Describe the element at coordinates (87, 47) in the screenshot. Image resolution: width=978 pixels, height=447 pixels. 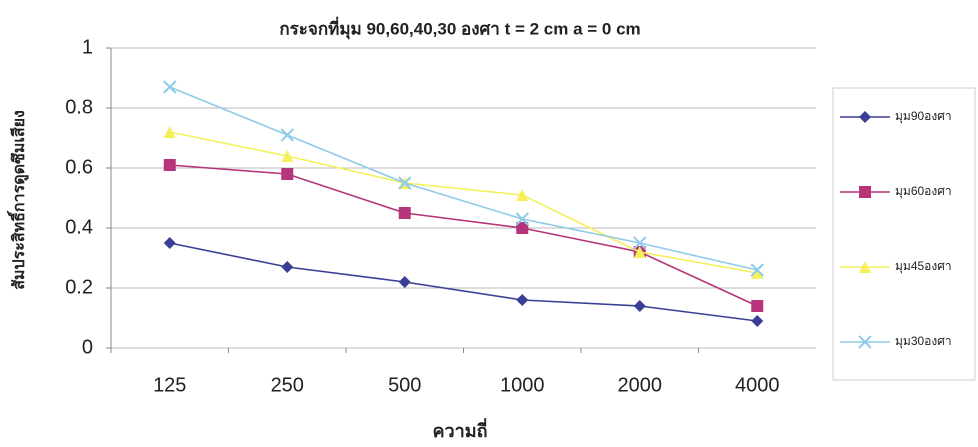
I see `y-tick-label: 1` at that location.